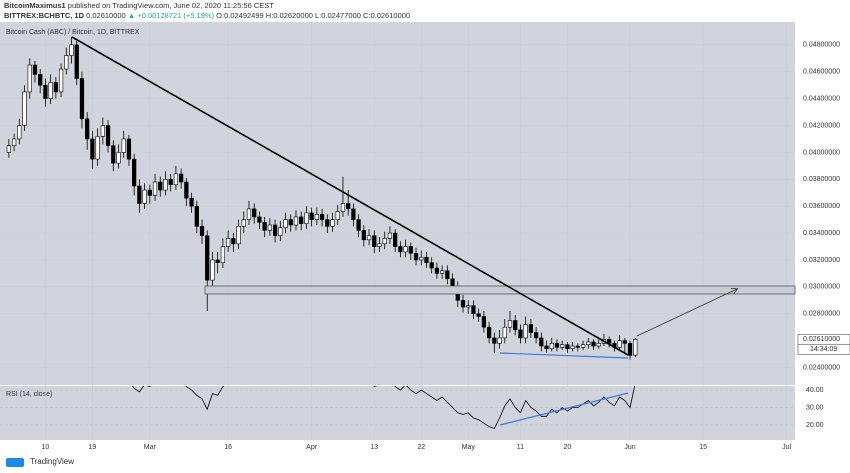  I want to click on rsi, so click(383, 407).